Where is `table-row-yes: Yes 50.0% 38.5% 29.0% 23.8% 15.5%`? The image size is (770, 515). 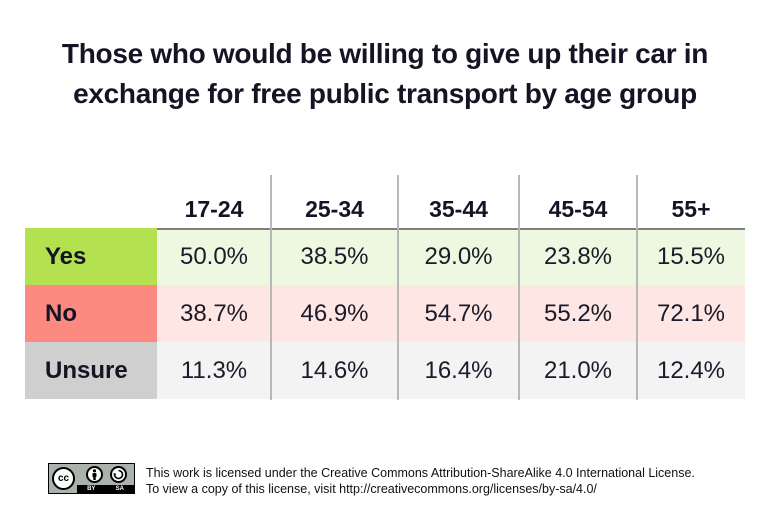 table-row-yes: Yes 50.0% 38.5% 29.0% 23.8% 15.5% is located at coordinates (385, 256).